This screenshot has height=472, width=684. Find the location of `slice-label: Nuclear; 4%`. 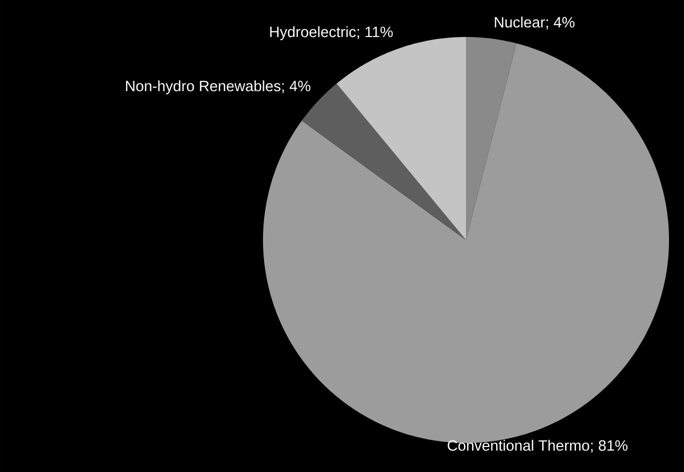

slice-label: Nuclear; 4% is located at coordinates (534, 23).